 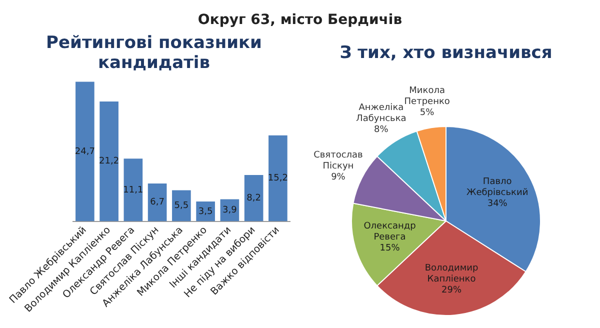 I want to click on data-label: 5,5, so click(x=181, y=206).